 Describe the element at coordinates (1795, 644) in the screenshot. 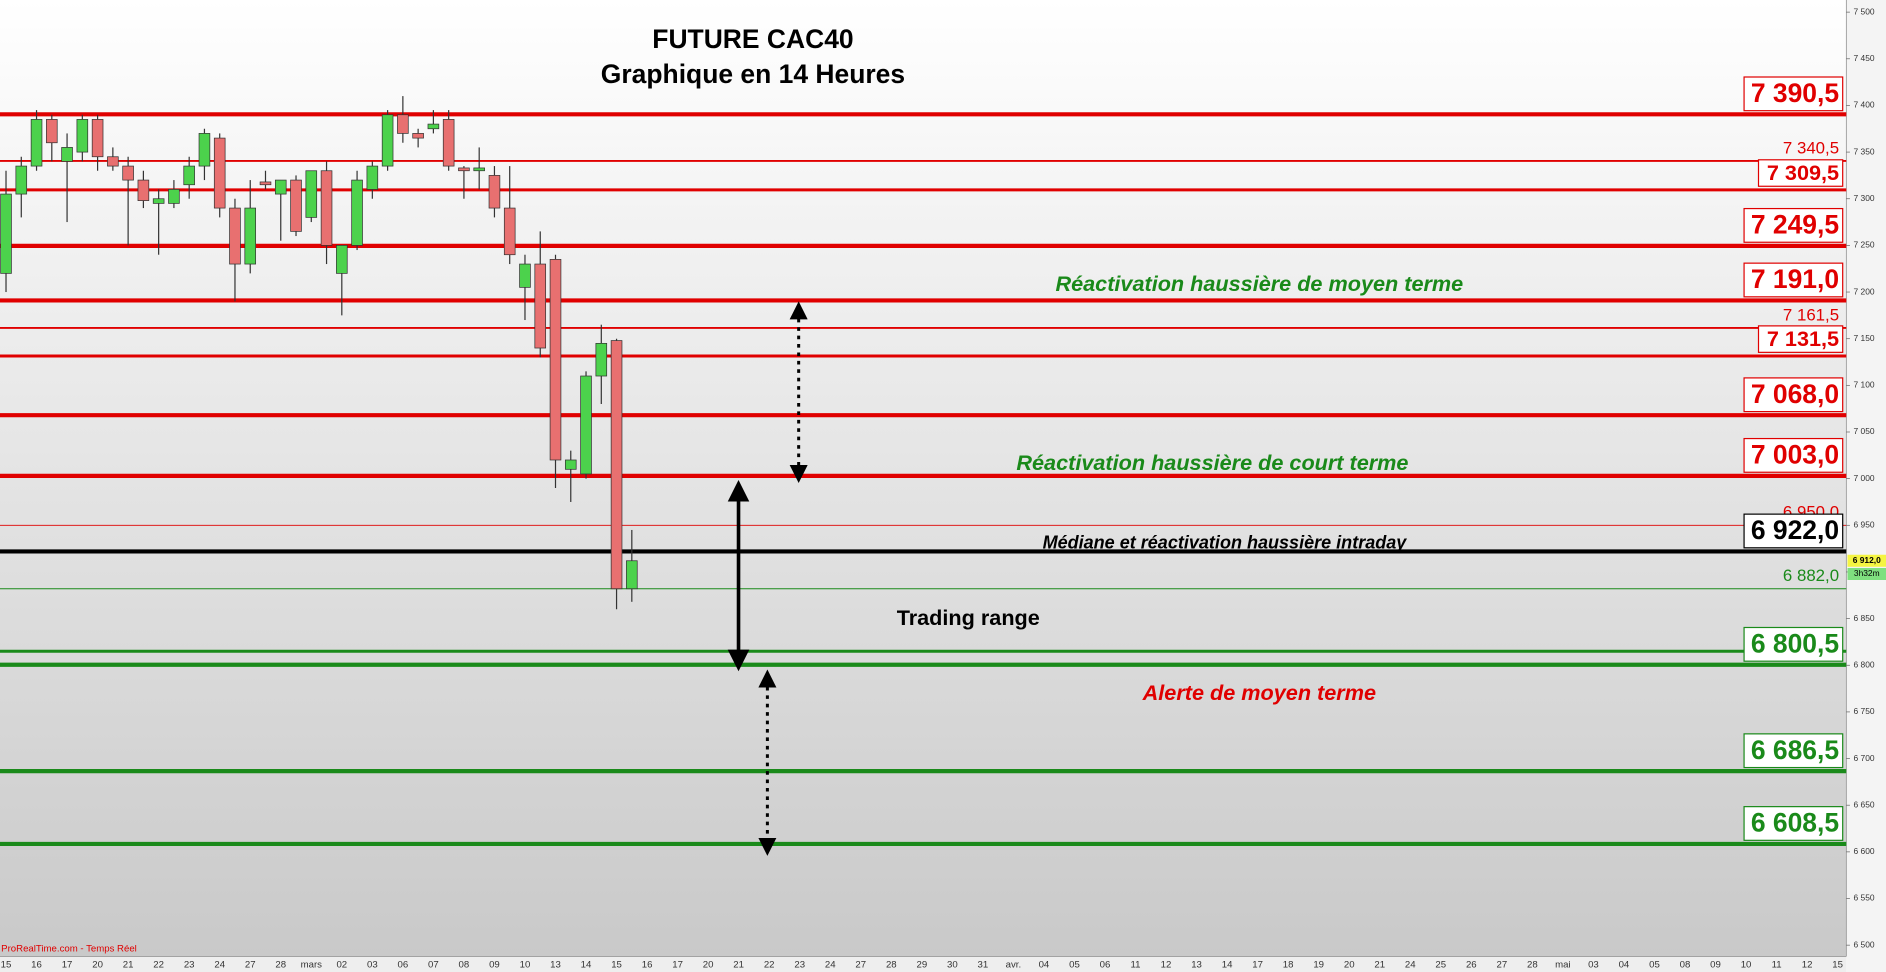

I see `level-label: 6 800,5` at that location.